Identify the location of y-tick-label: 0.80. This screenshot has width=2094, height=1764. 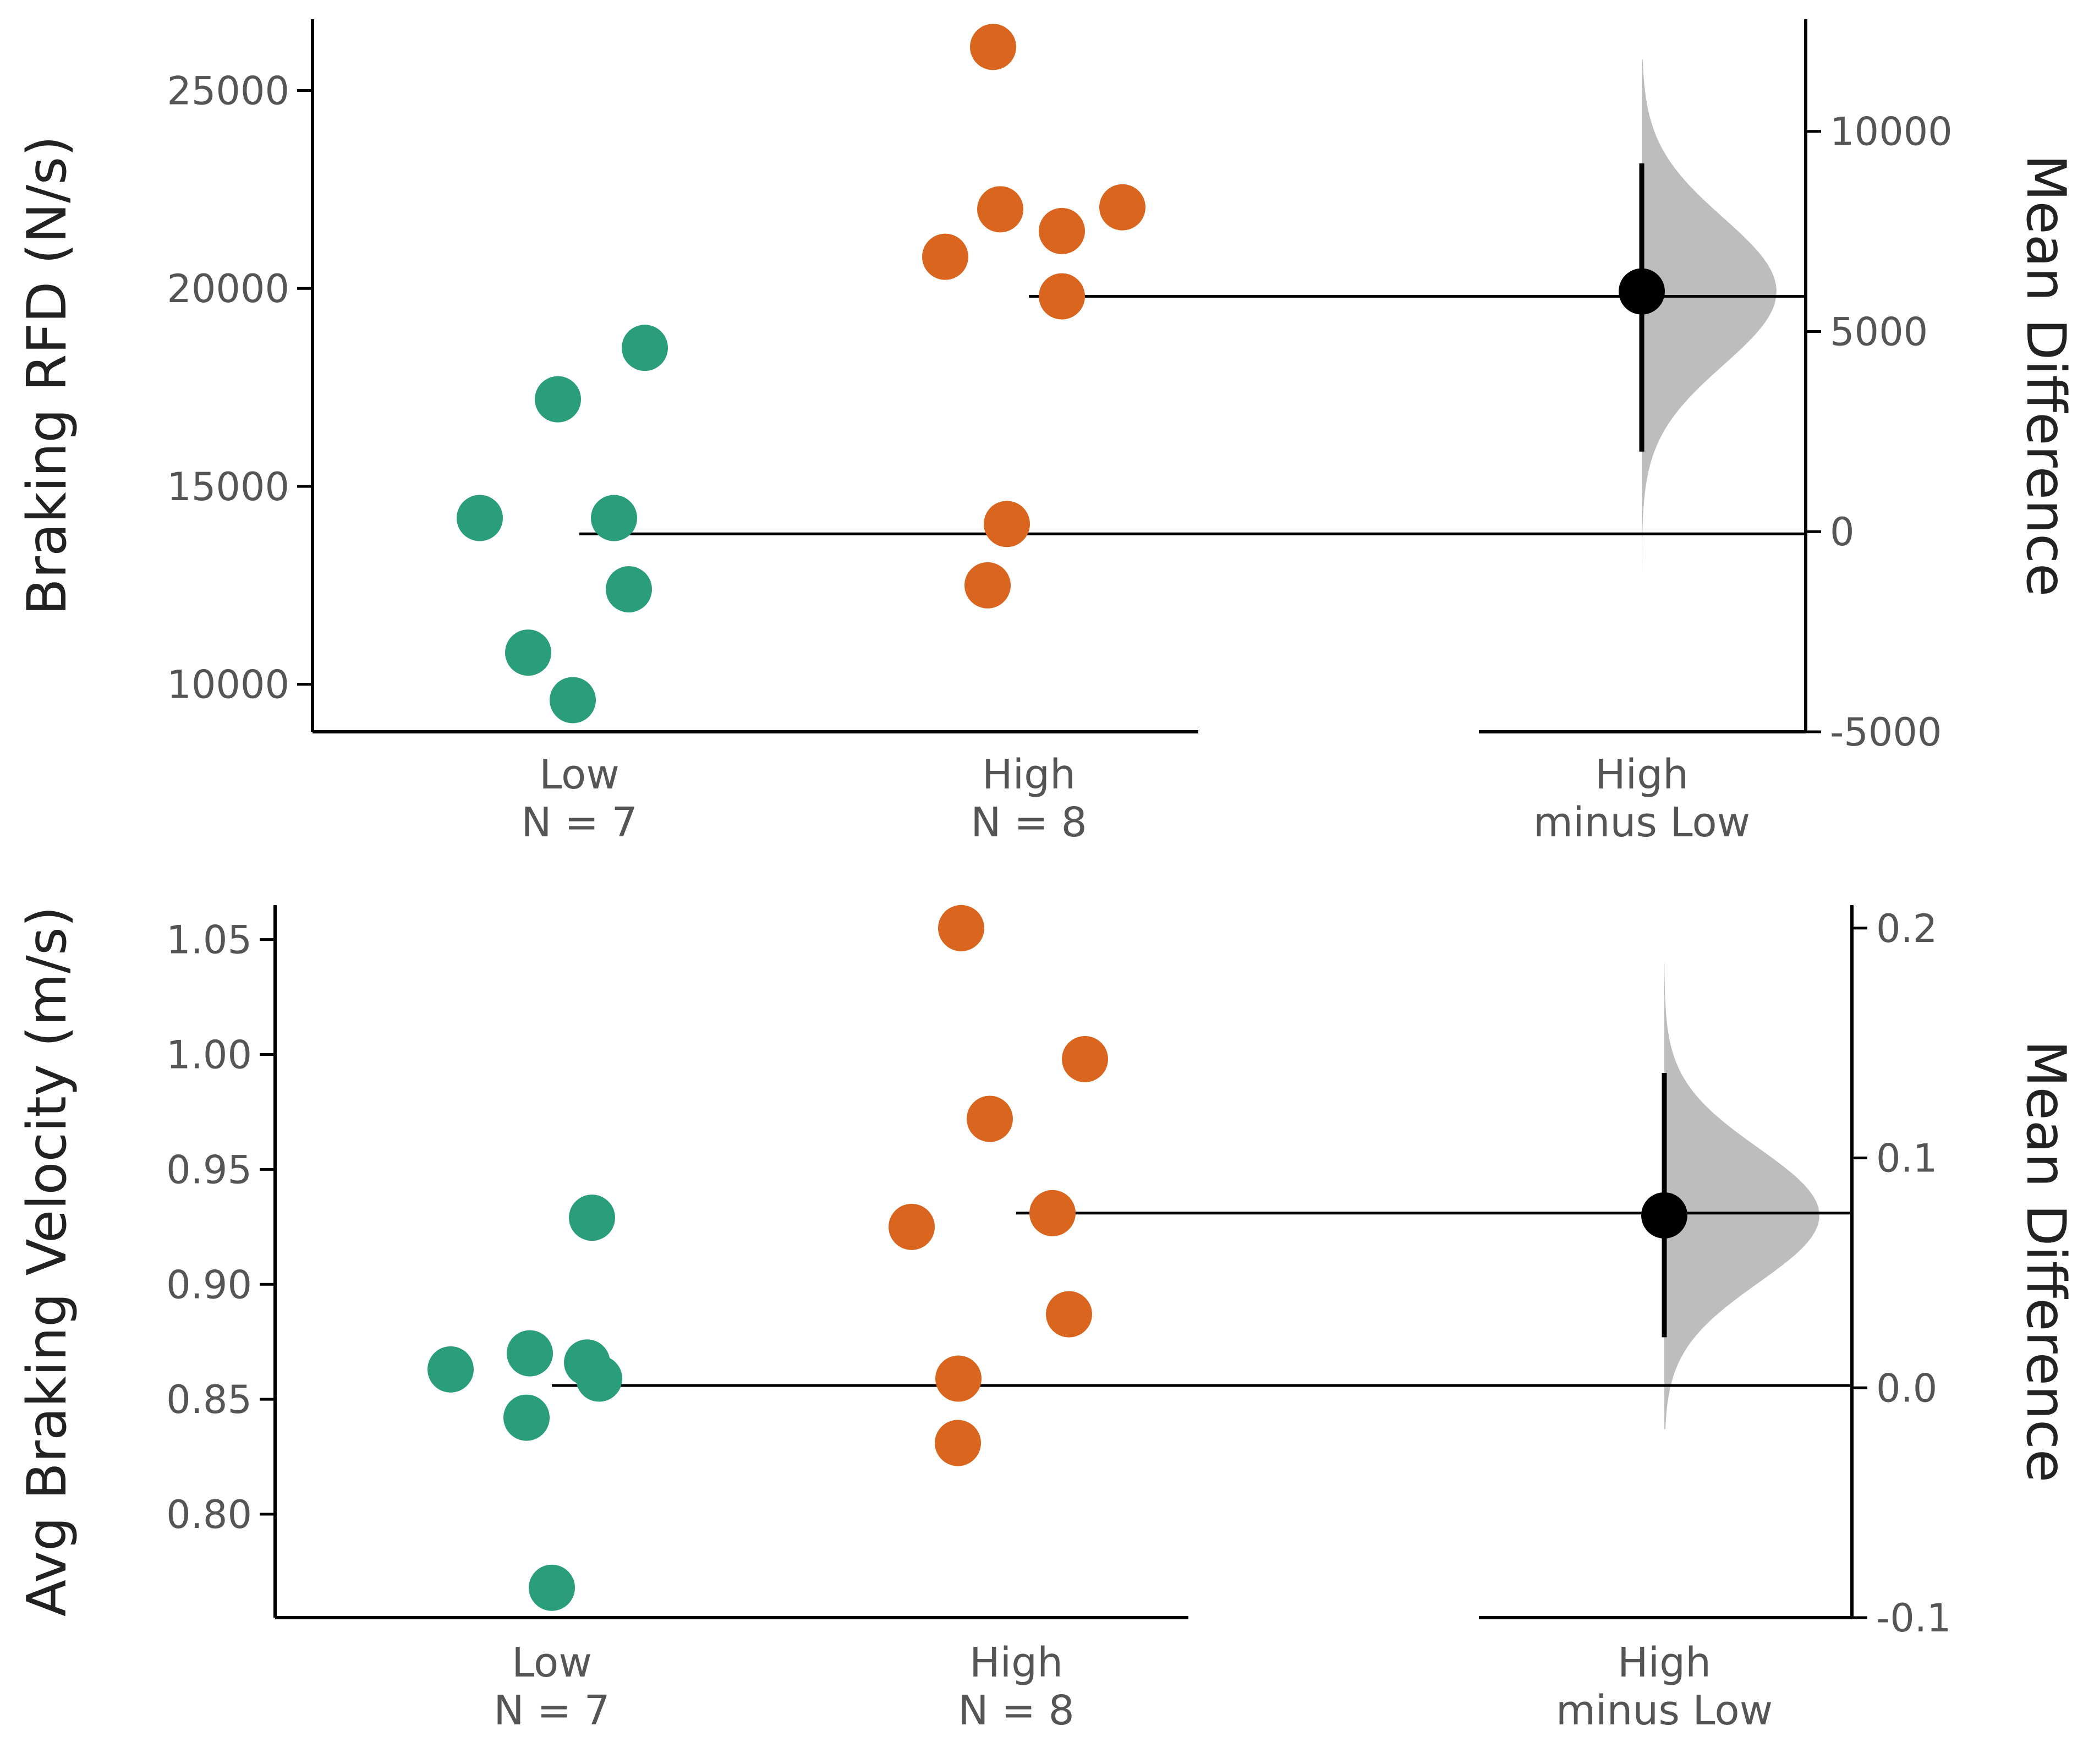
(209, 1514).